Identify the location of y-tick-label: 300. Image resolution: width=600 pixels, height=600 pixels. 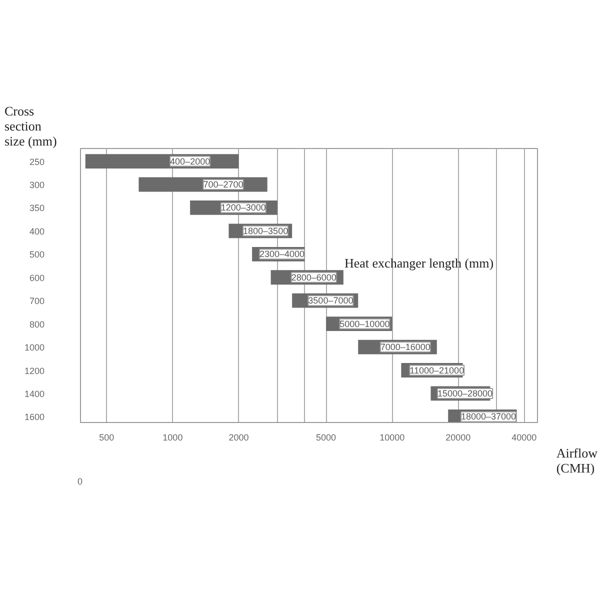
(37, 185).